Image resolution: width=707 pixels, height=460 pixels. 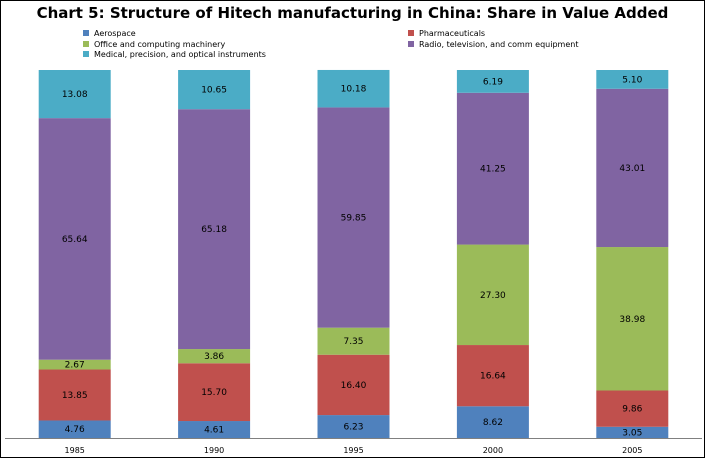 I want to click on data-label-1990-4: 10.65, so click(x=214, y=91).